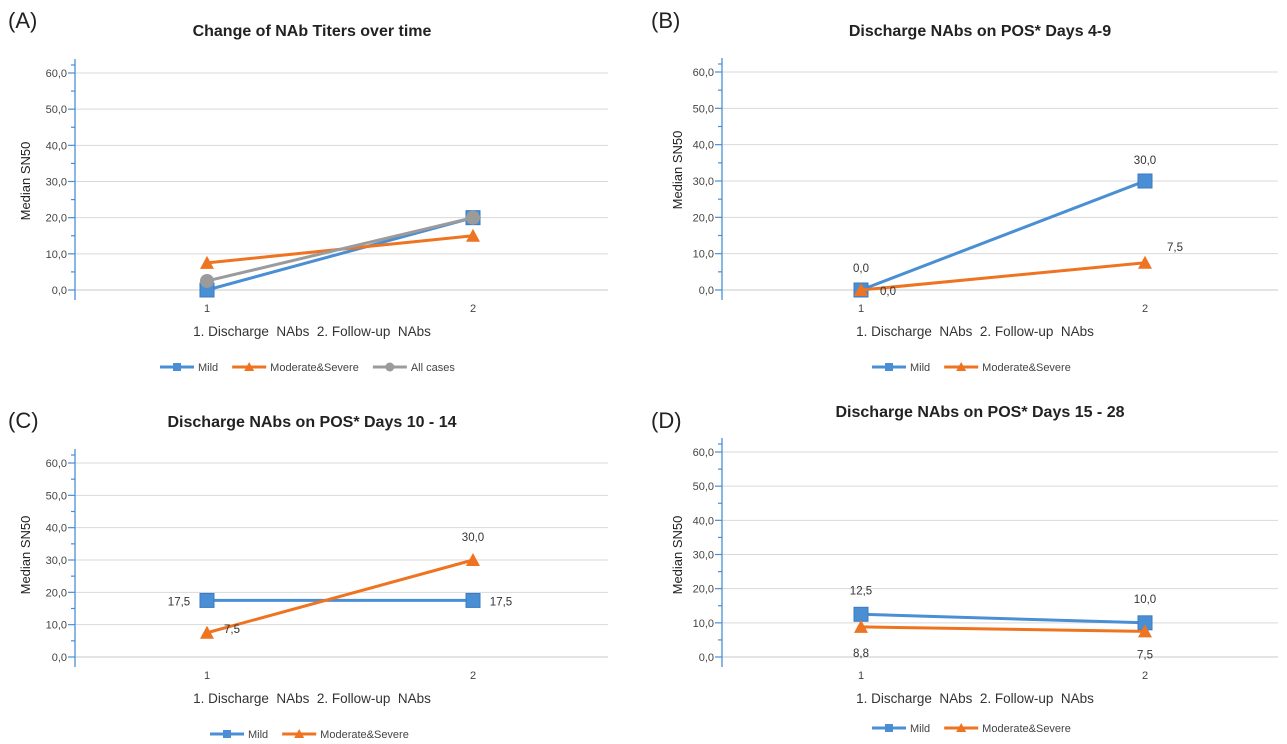 This screenshot has height=744, width=1287. I want to click on data-label: 12,5, so click(861, 591).